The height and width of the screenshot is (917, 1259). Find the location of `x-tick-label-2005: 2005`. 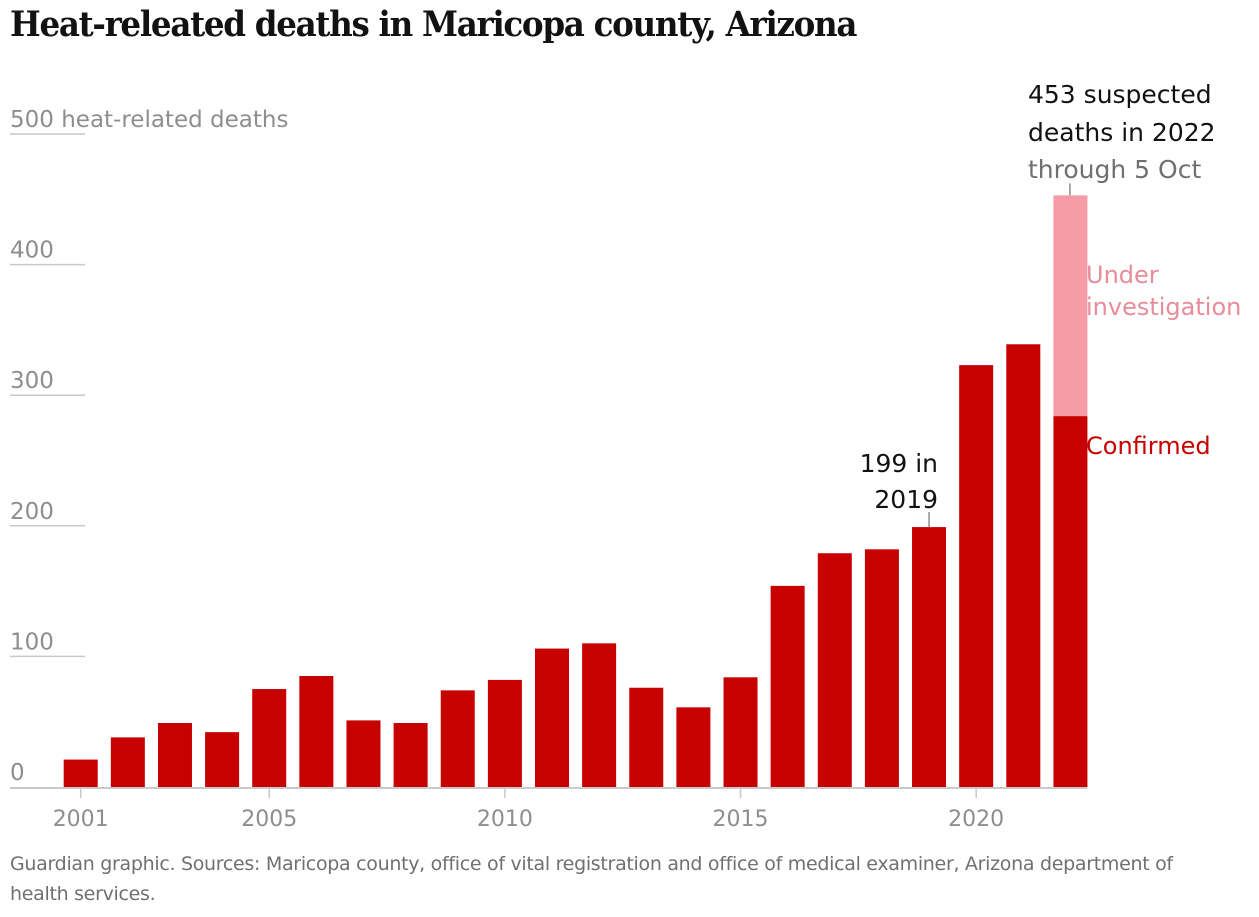

x-tick-label-2005: 2005 is located at coordinates (269, 819).